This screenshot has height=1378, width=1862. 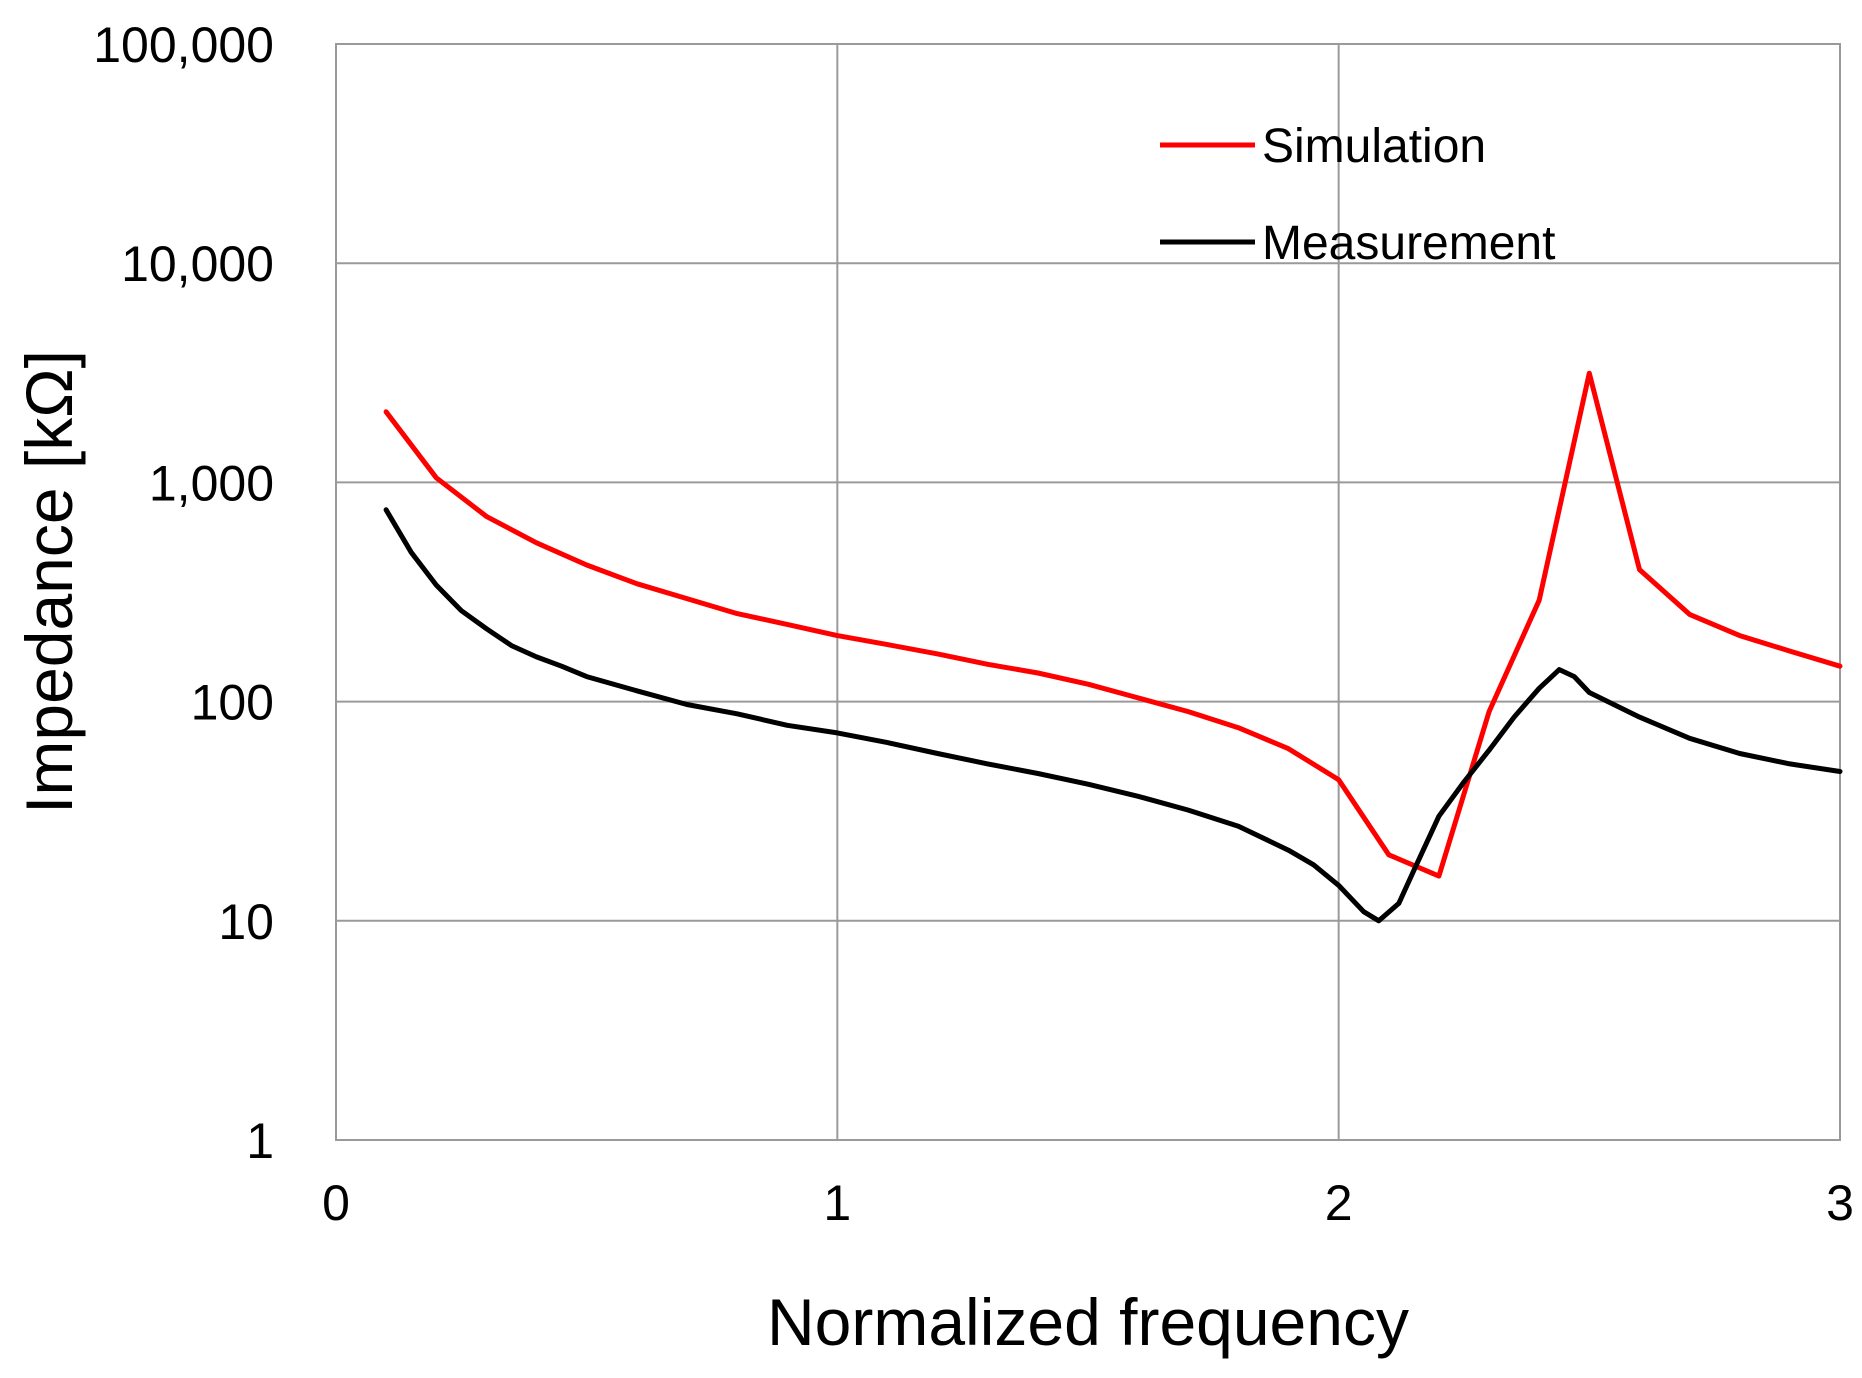 What do you see at coordinates (837, 1203) in the screenshot?
I see `x-tick-label: 1` at bounding box center [837, 1203].